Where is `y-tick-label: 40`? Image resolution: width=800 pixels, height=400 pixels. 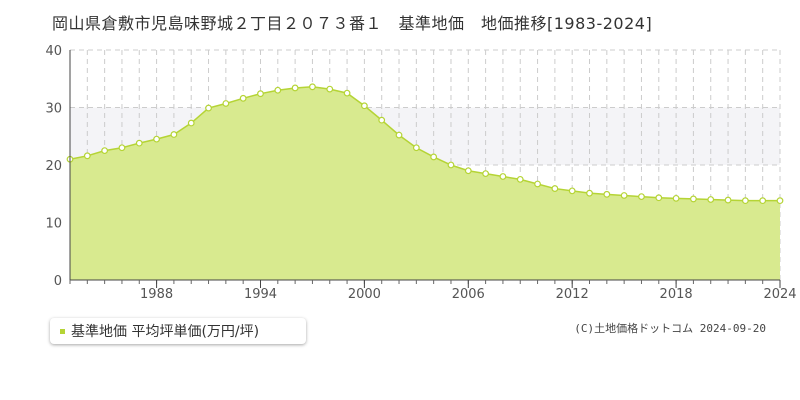
y-tick-label: 40 is located at coordinates (53, 51).